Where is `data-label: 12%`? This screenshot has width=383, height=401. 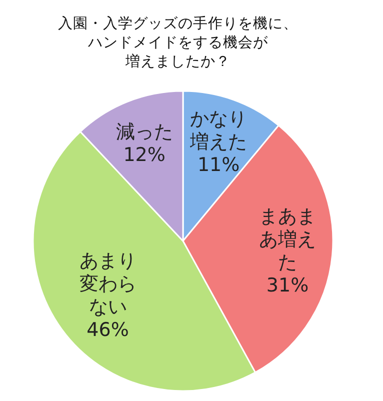 data-label: 12% is located at coordinates (144, 155).